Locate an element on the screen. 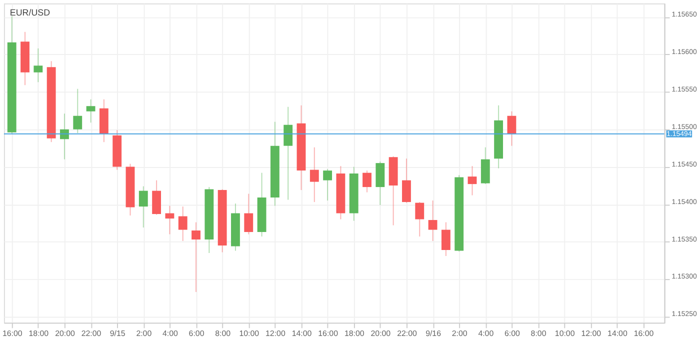  x-tick-label: 9/16 is located at coordinates (434, 333).